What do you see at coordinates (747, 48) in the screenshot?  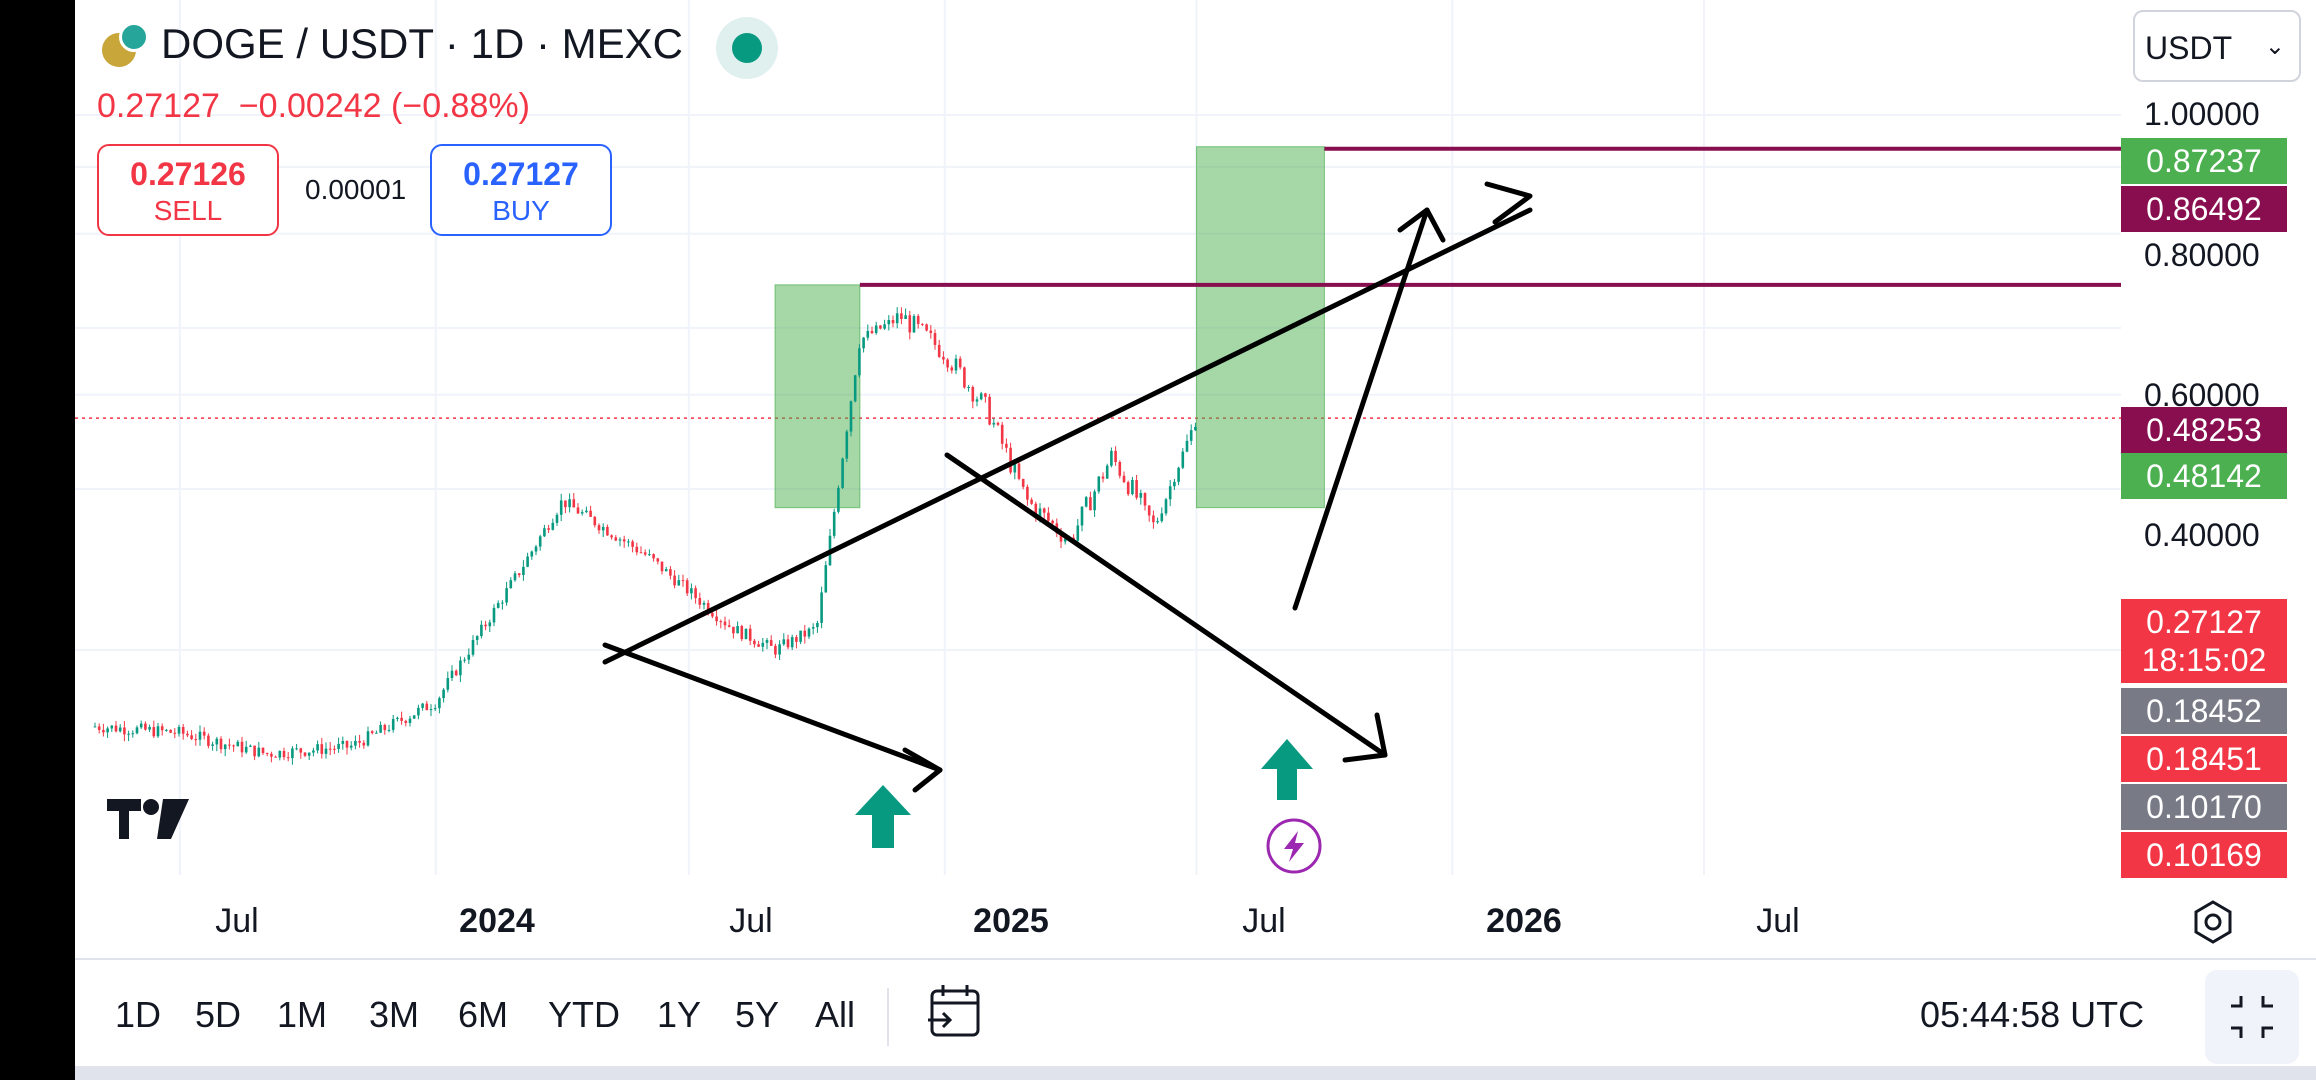 I see `market-status-icon` at bounding box center [747, 48].